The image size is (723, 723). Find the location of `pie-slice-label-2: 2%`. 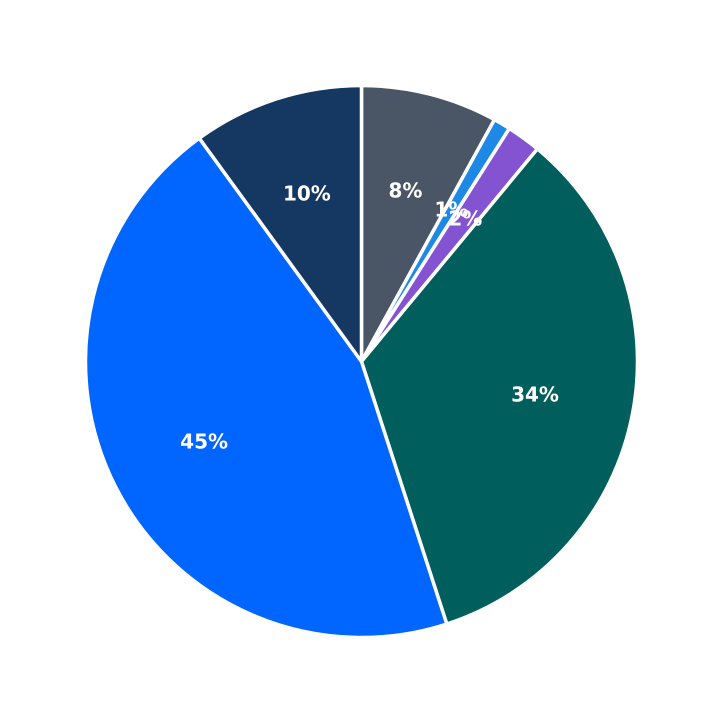

pie-slice-label-2: 2% is located at coordinates (465, 219).